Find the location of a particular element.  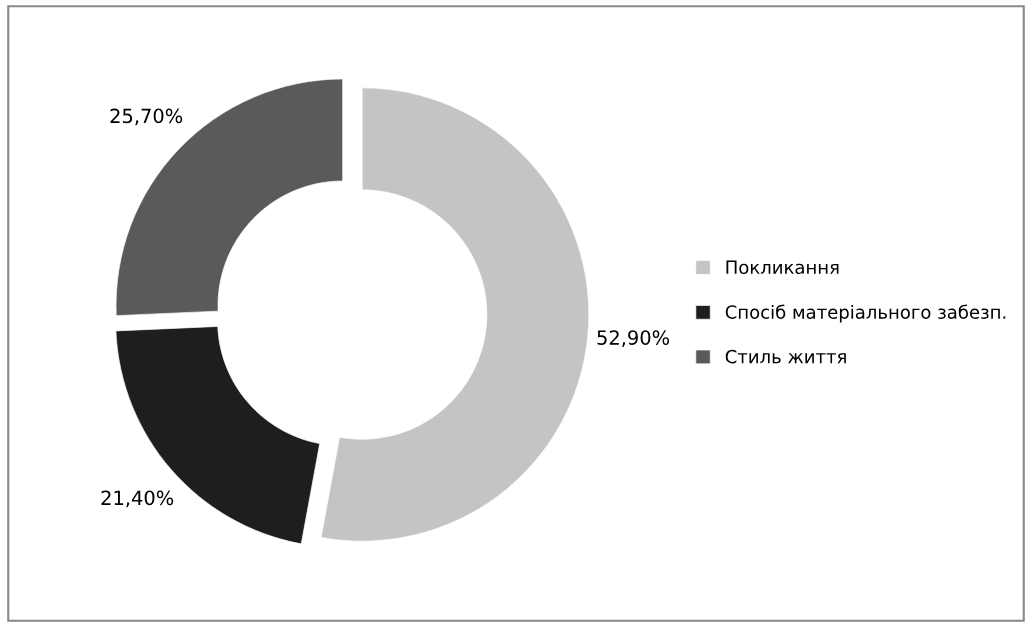

data-label: 25,70% is located at coordinates (146, 117).